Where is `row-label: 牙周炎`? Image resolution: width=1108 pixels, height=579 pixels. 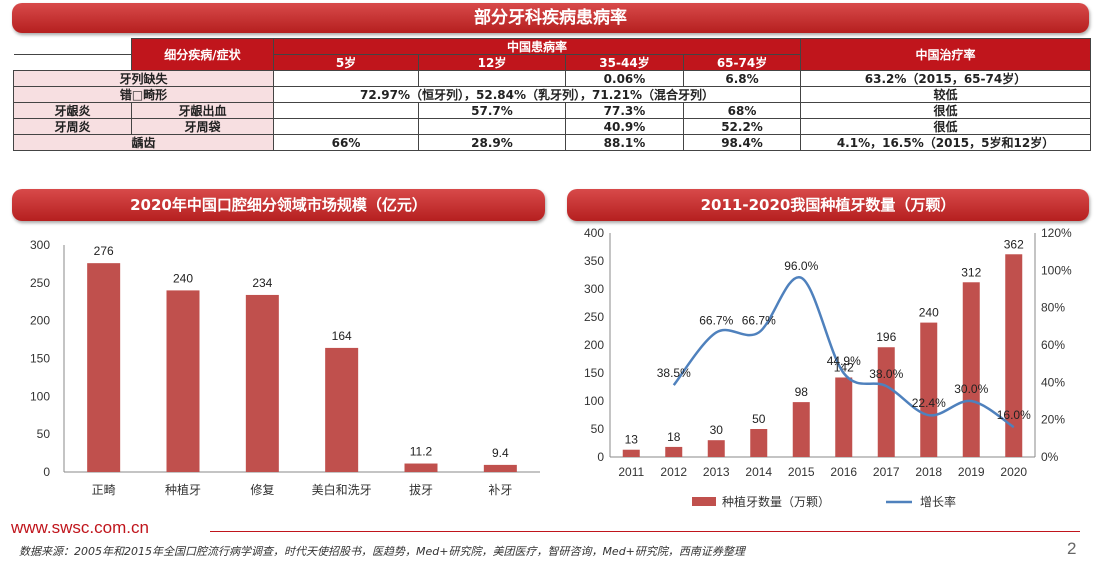 row-label: 牙周炎 is located at coordinates (72, 126).